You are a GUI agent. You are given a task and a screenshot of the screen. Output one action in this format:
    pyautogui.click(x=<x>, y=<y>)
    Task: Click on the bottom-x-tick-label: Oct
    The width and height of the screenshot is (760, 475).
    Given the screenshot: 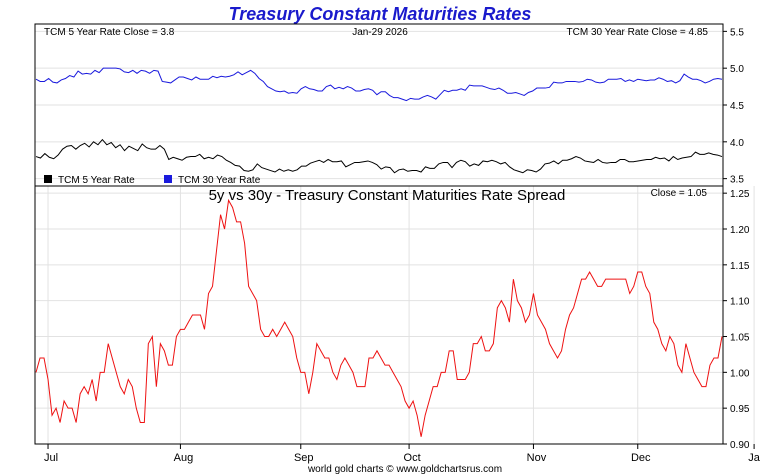 What is the action you would take?
    pyautogui.click(x=412, y=458)
    